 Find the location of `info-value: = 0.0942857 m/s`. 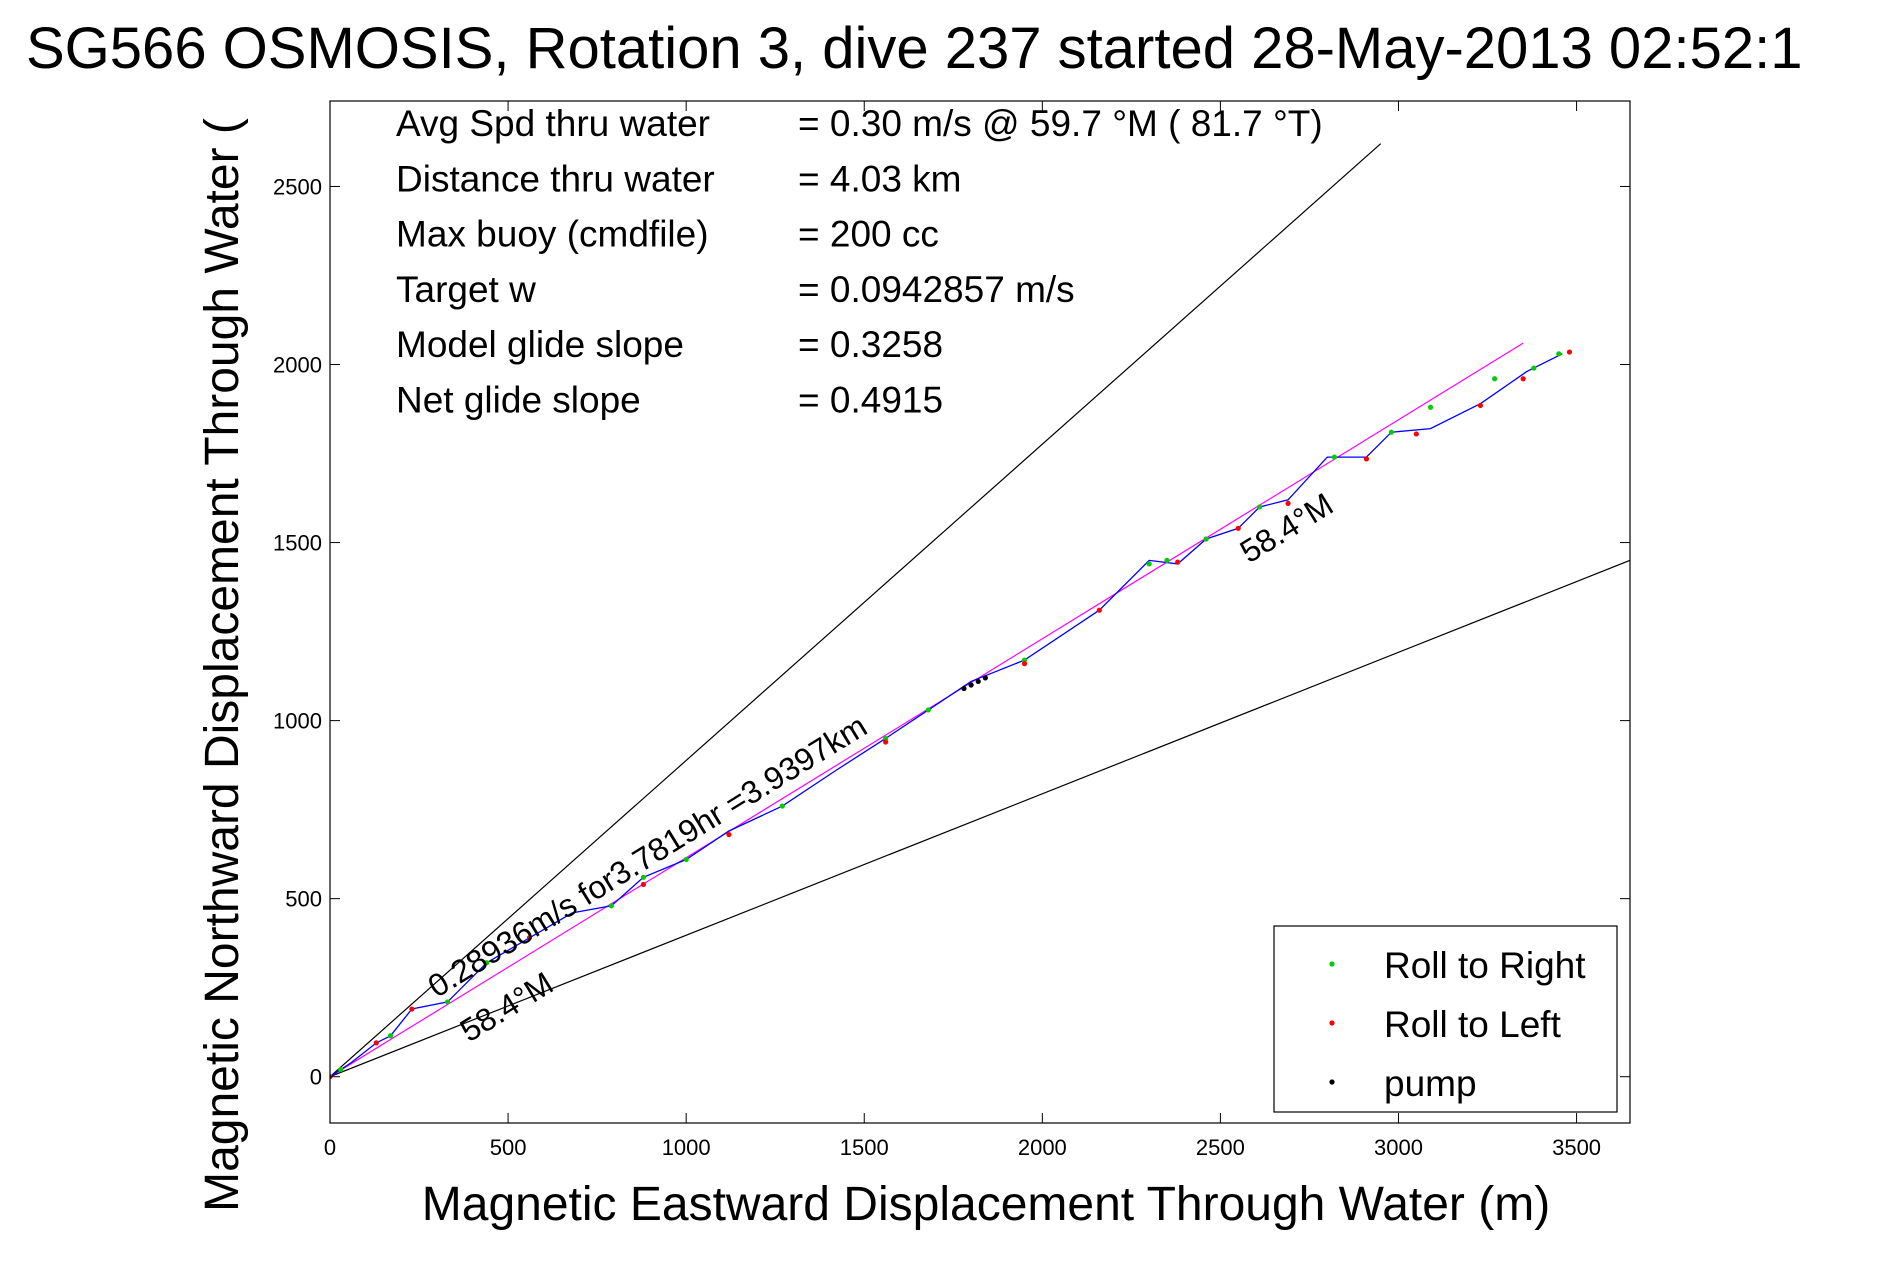

info-value: = 0.0942857 m/s is located at coordinates (936, 289).